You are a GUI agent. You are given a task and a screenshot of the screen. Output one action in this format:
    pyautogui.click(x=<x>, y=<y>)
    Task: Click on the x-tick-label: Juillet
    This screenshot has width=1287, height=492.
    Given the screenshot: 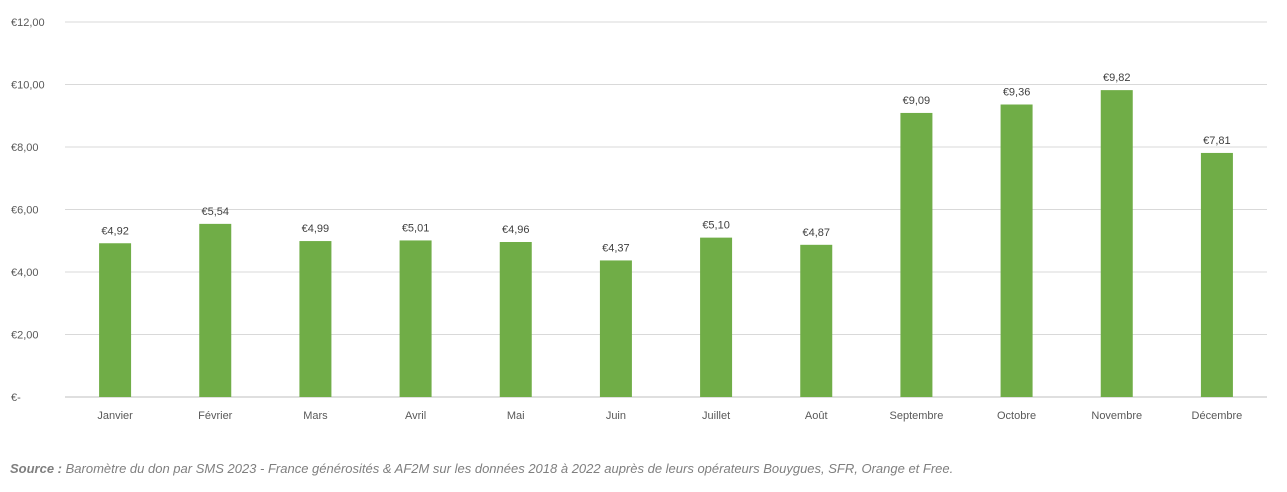 What is the action you would take?
    pyautogui.click(x=716, y=416)
    